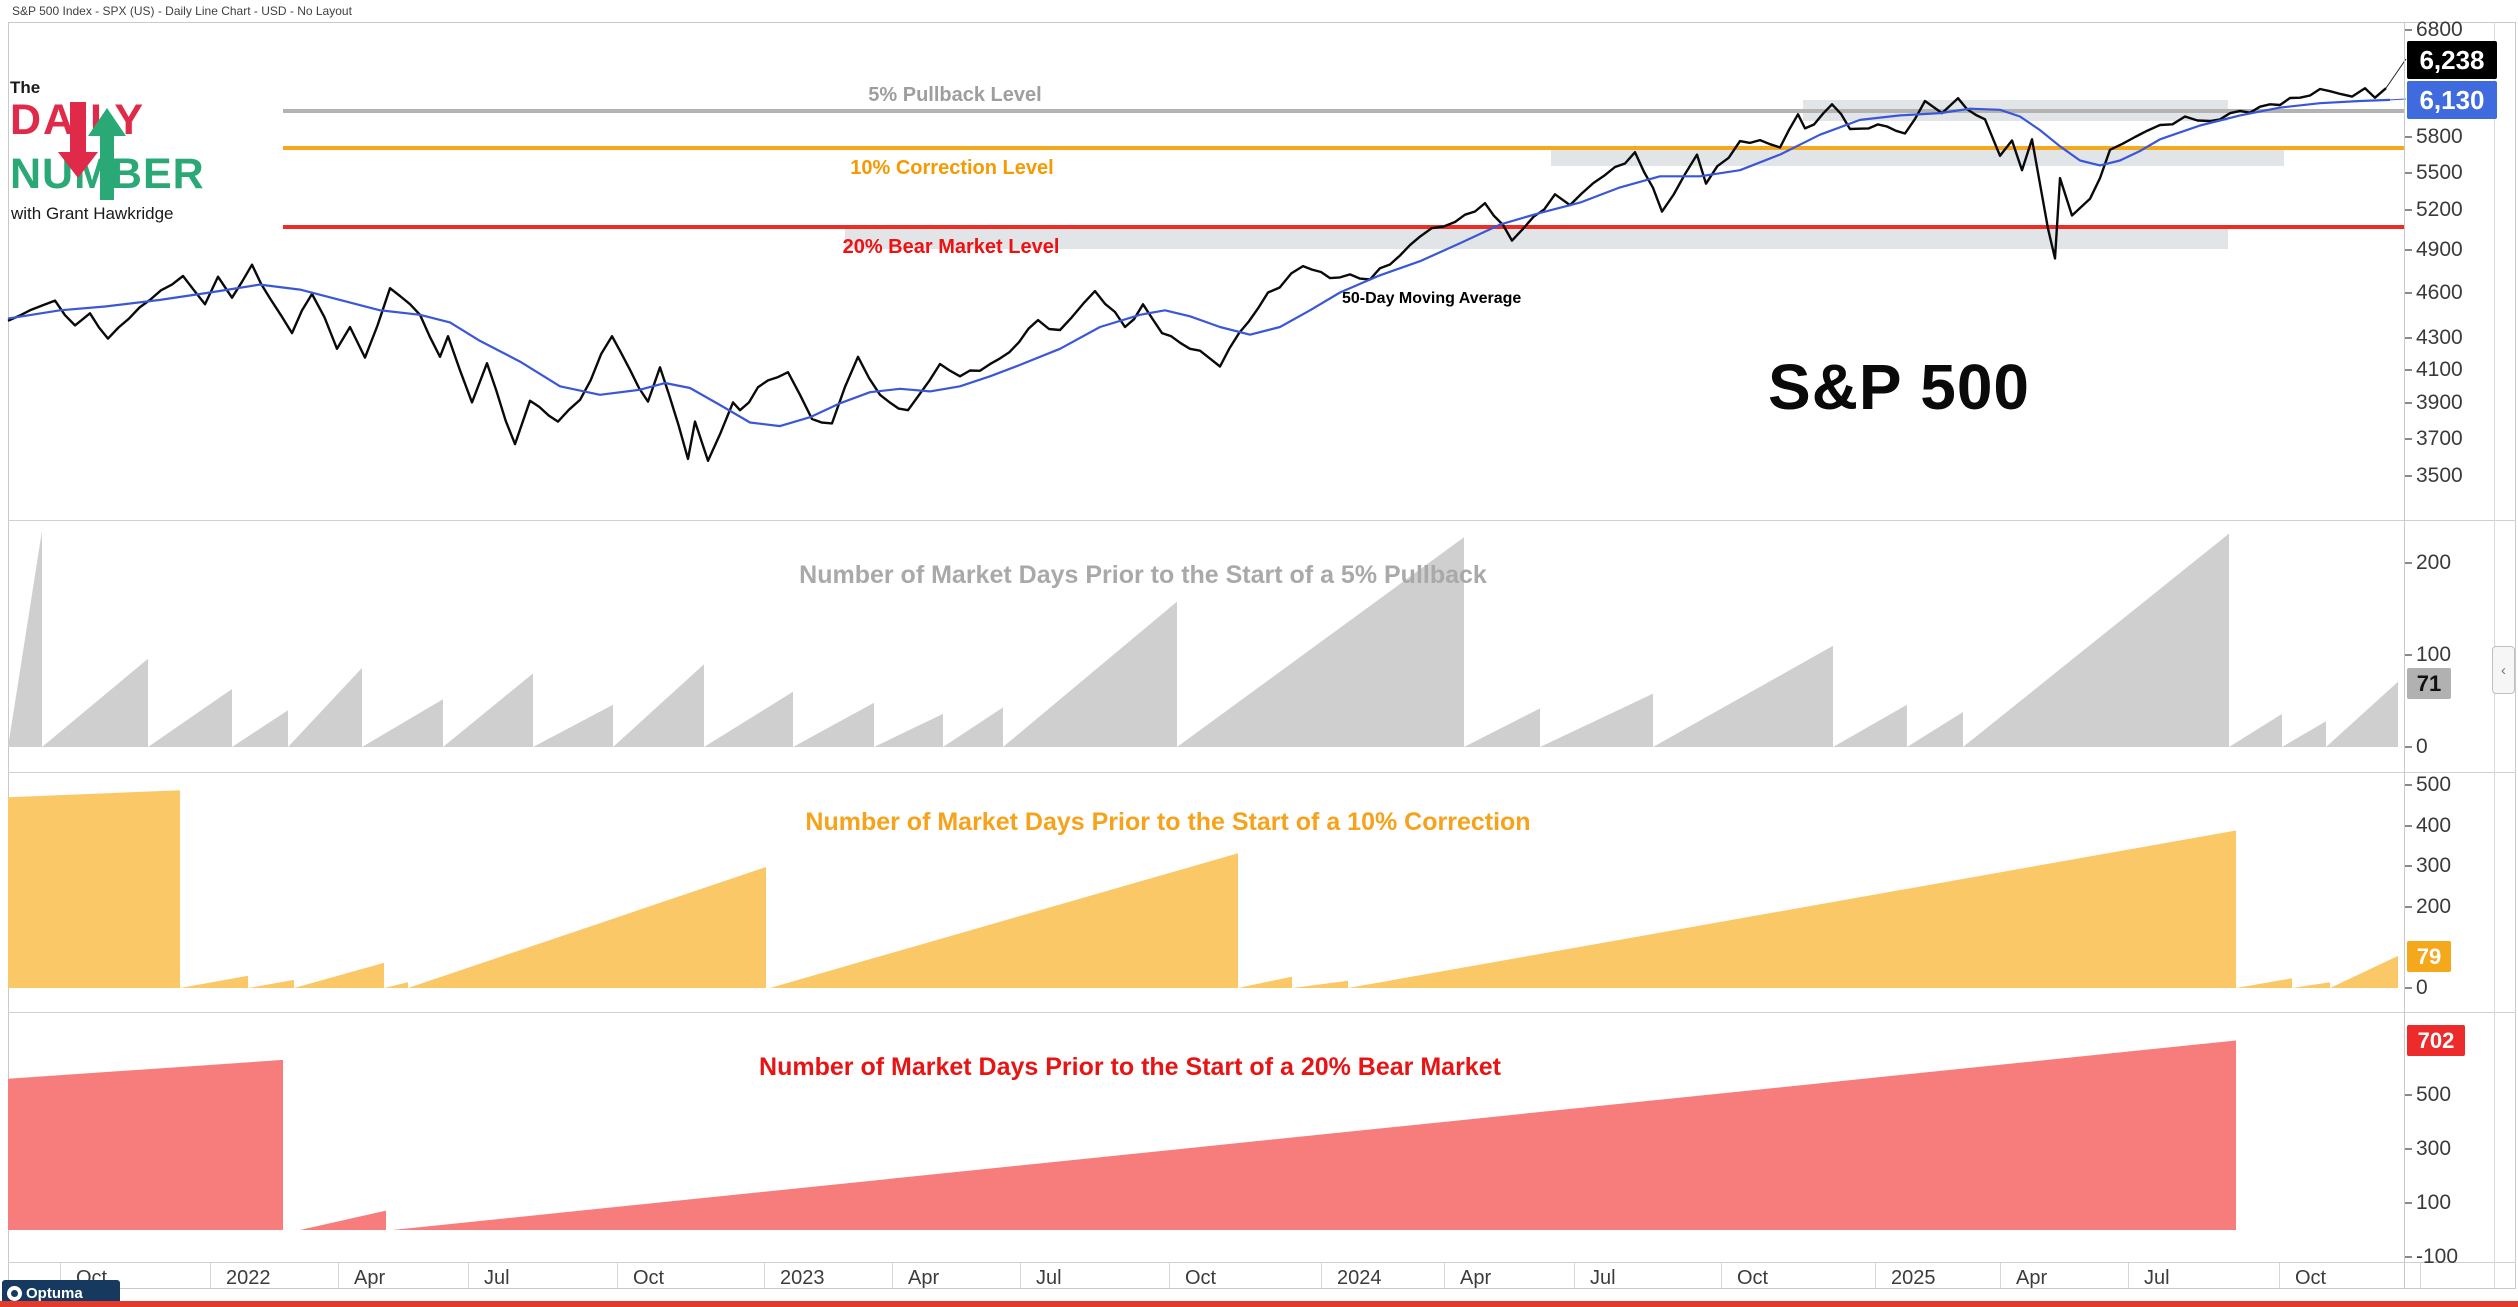 This screenshot has height=1307, width=2518. What do you see at coordinates (2439, 136) in the screenshot?
I see `axis-tick-label: 5800` at bounding box center [2439, 136].